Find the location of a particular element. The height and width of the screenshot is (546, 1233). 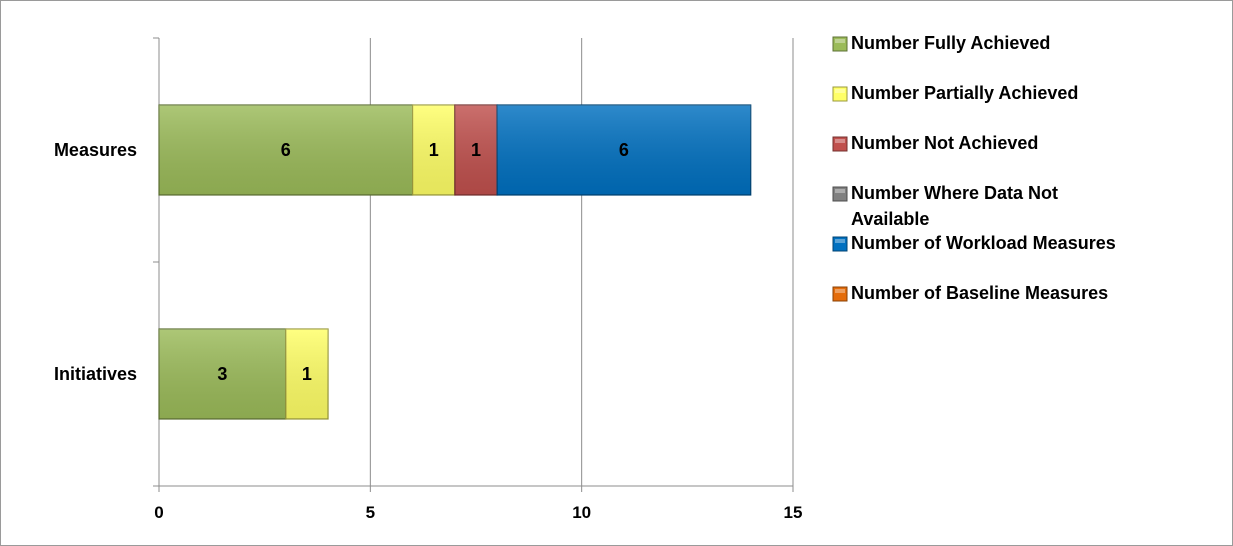

legend-entry: Number of Workload Measures is located at coordinates (974, 243).